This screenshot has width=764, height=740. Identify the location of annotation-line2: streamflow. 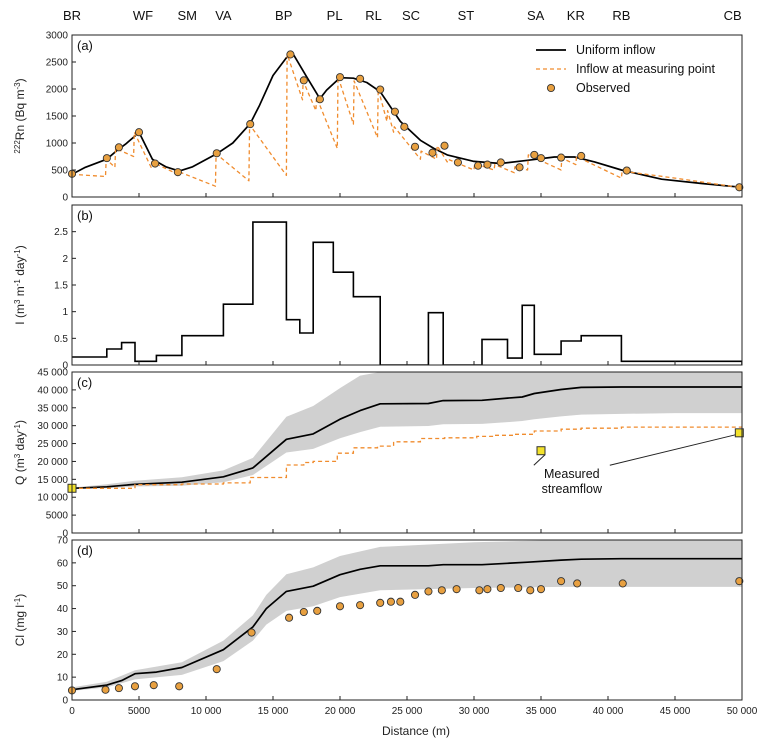
(572, 489).